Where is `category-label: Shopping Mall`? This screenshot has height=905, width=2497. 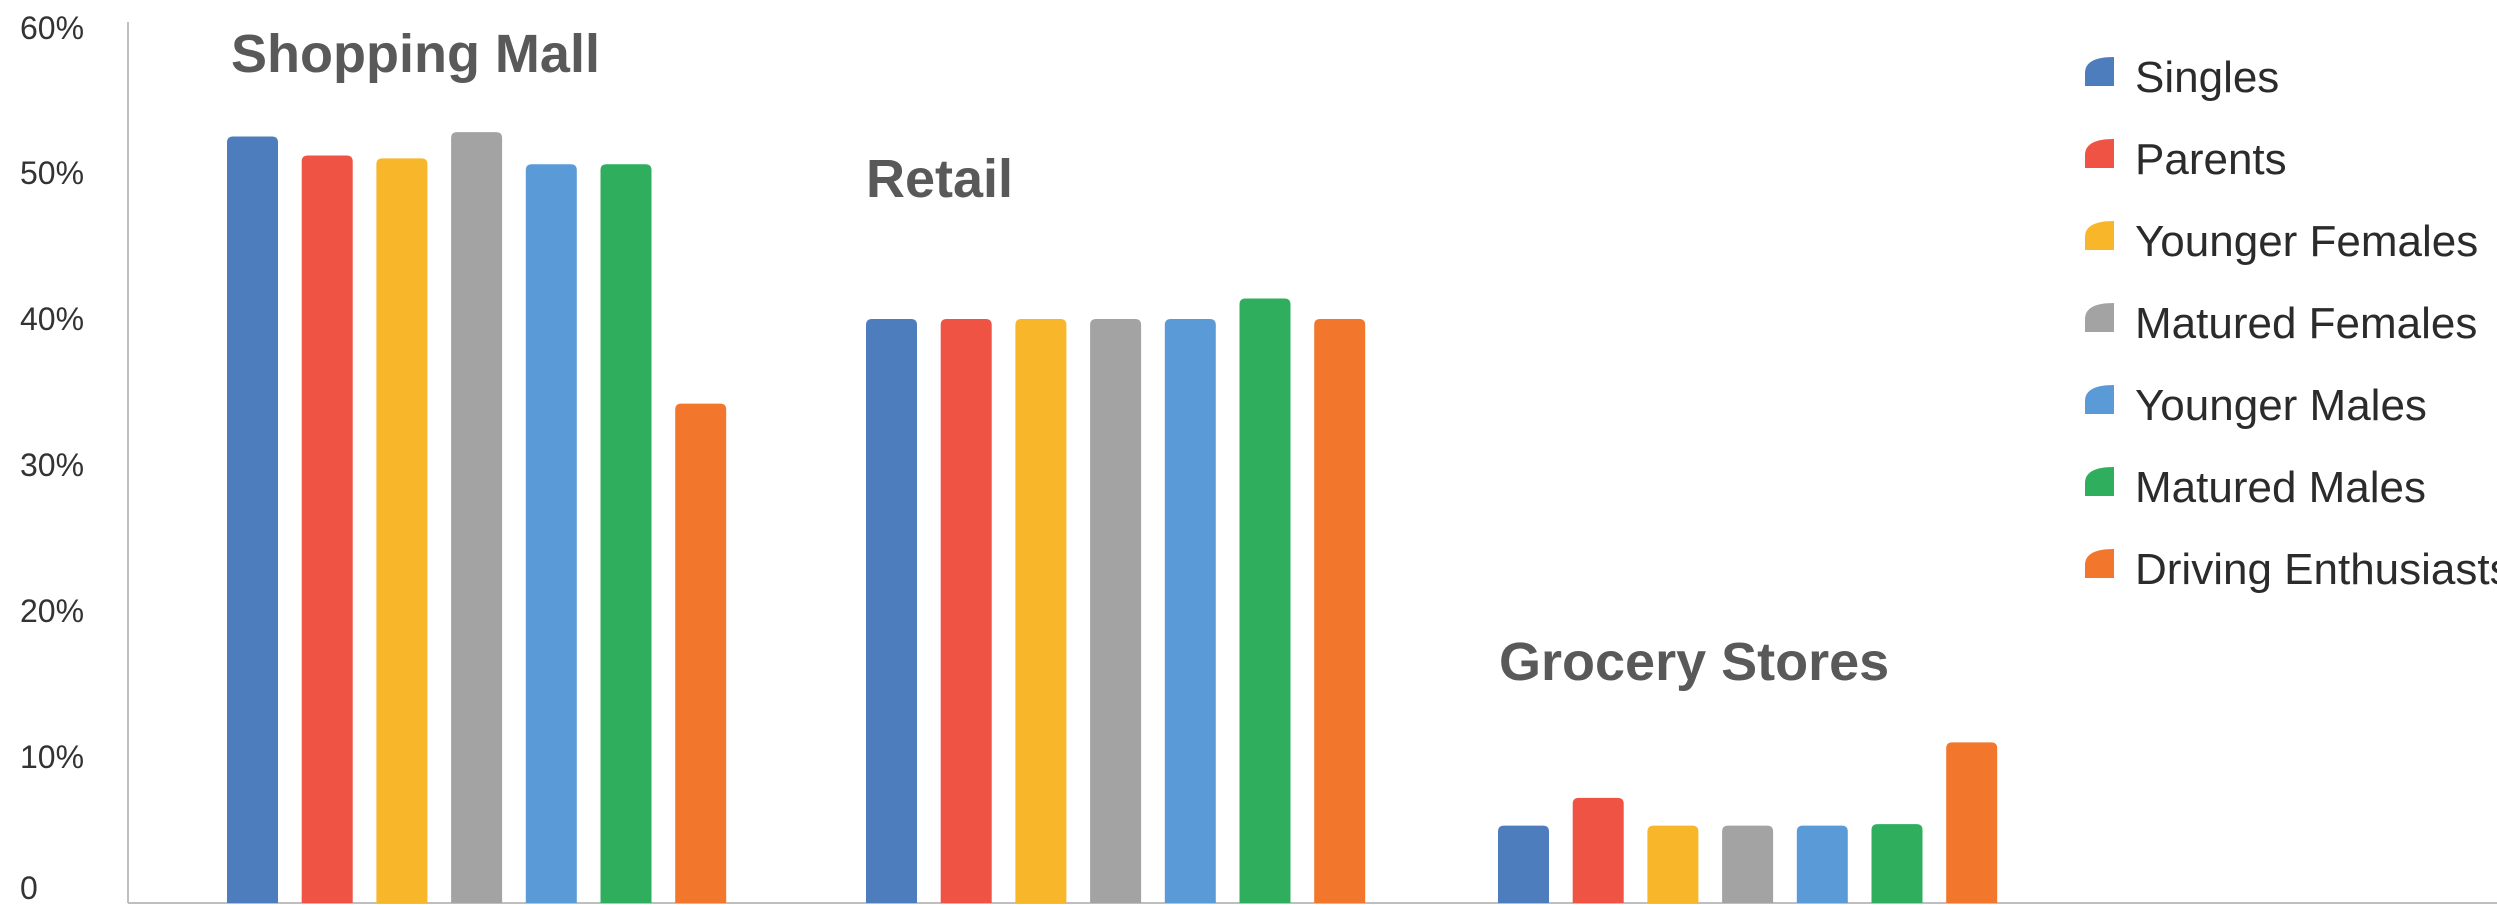 category-label: Shopping Mall is located at coordinates (415, 54).